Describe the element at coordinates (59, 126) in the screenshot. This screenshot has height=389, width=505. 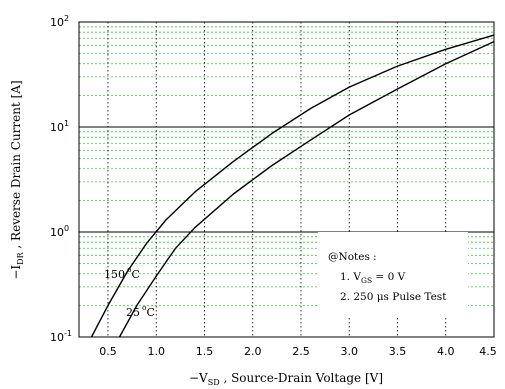
I see `y-tick-label: 10¹` at that location.